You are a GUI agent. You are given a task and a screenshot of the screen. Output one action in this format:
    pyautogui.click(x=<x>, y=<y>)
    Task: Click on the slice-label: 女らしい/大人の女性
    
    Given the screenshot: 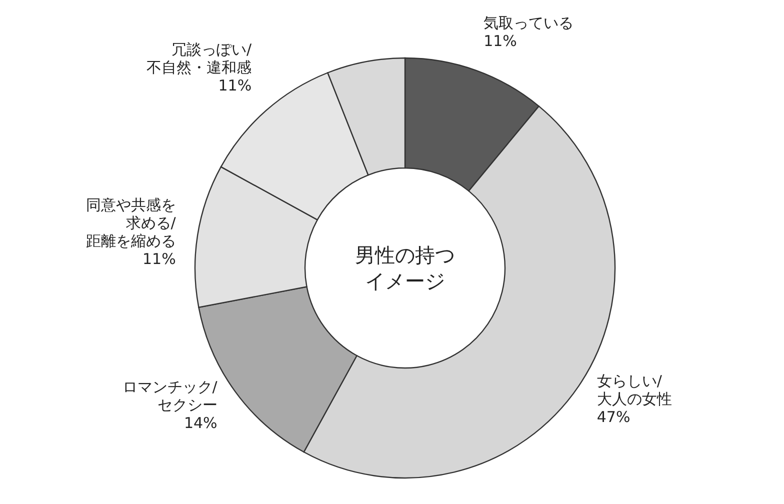 What is the action you would take?
    pyautogui.click(x=634, y=390)
    